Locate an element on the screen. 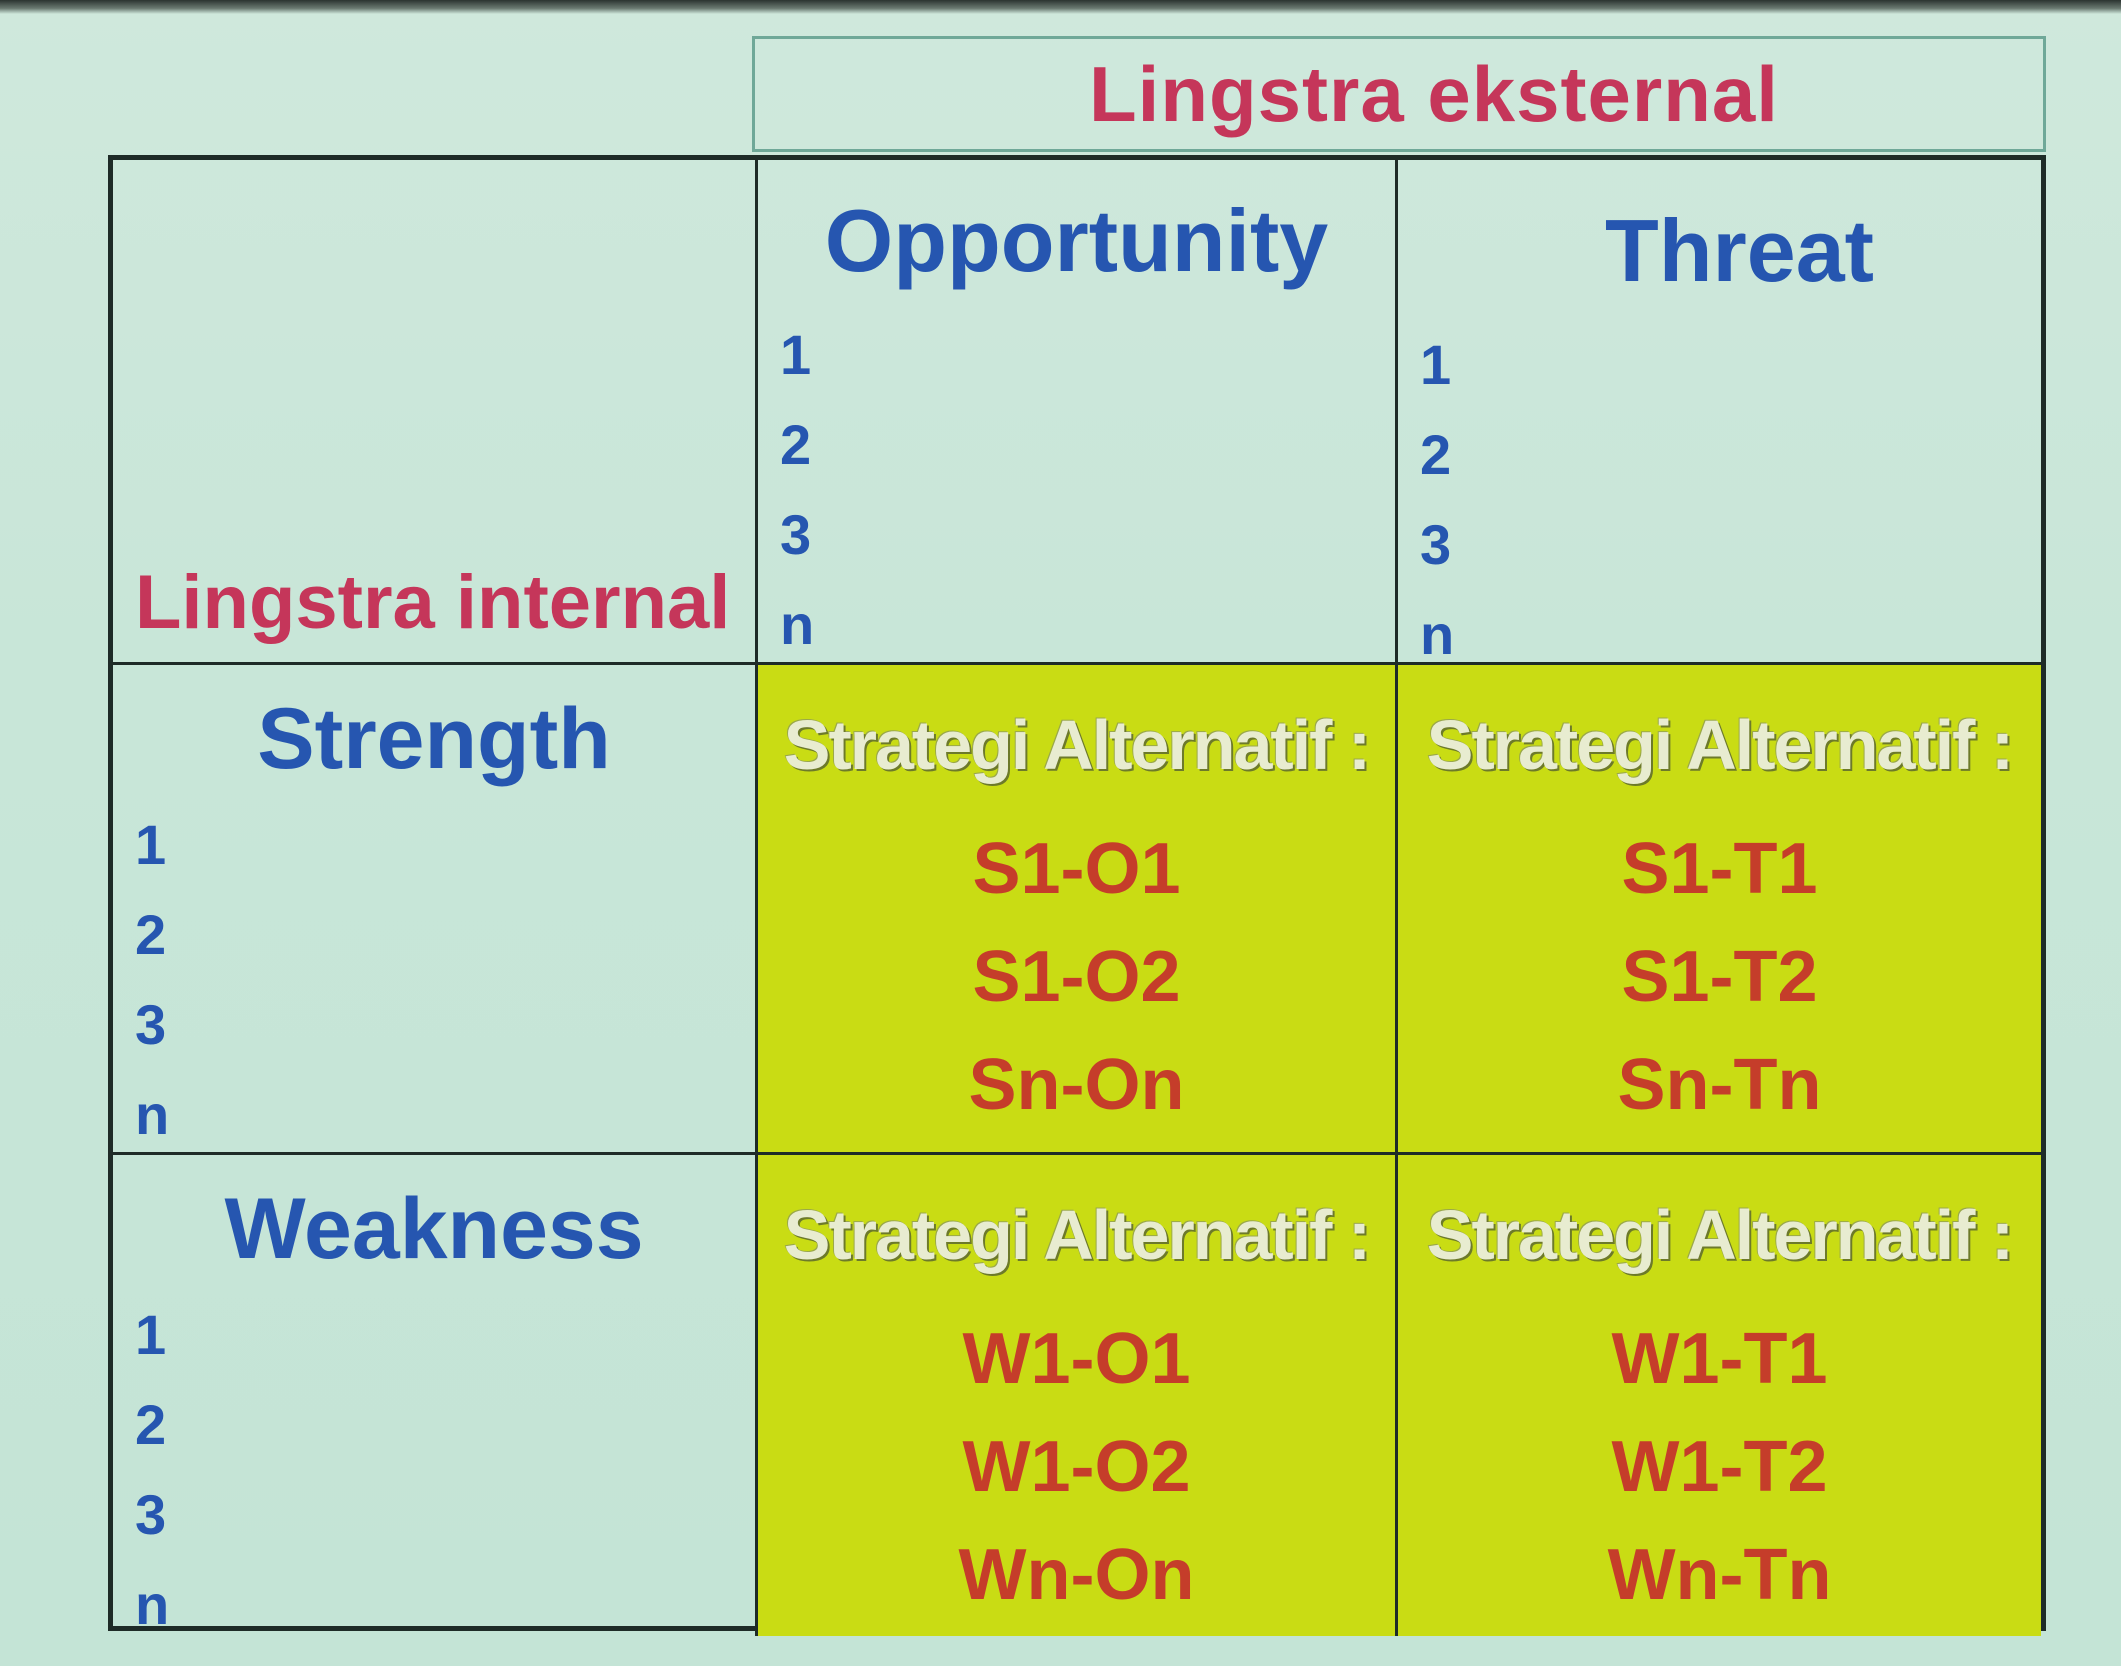 This screenshot has height=1666, width=2121. column-title-opportunity: Opportunity is located at coordinates (1076, 240).